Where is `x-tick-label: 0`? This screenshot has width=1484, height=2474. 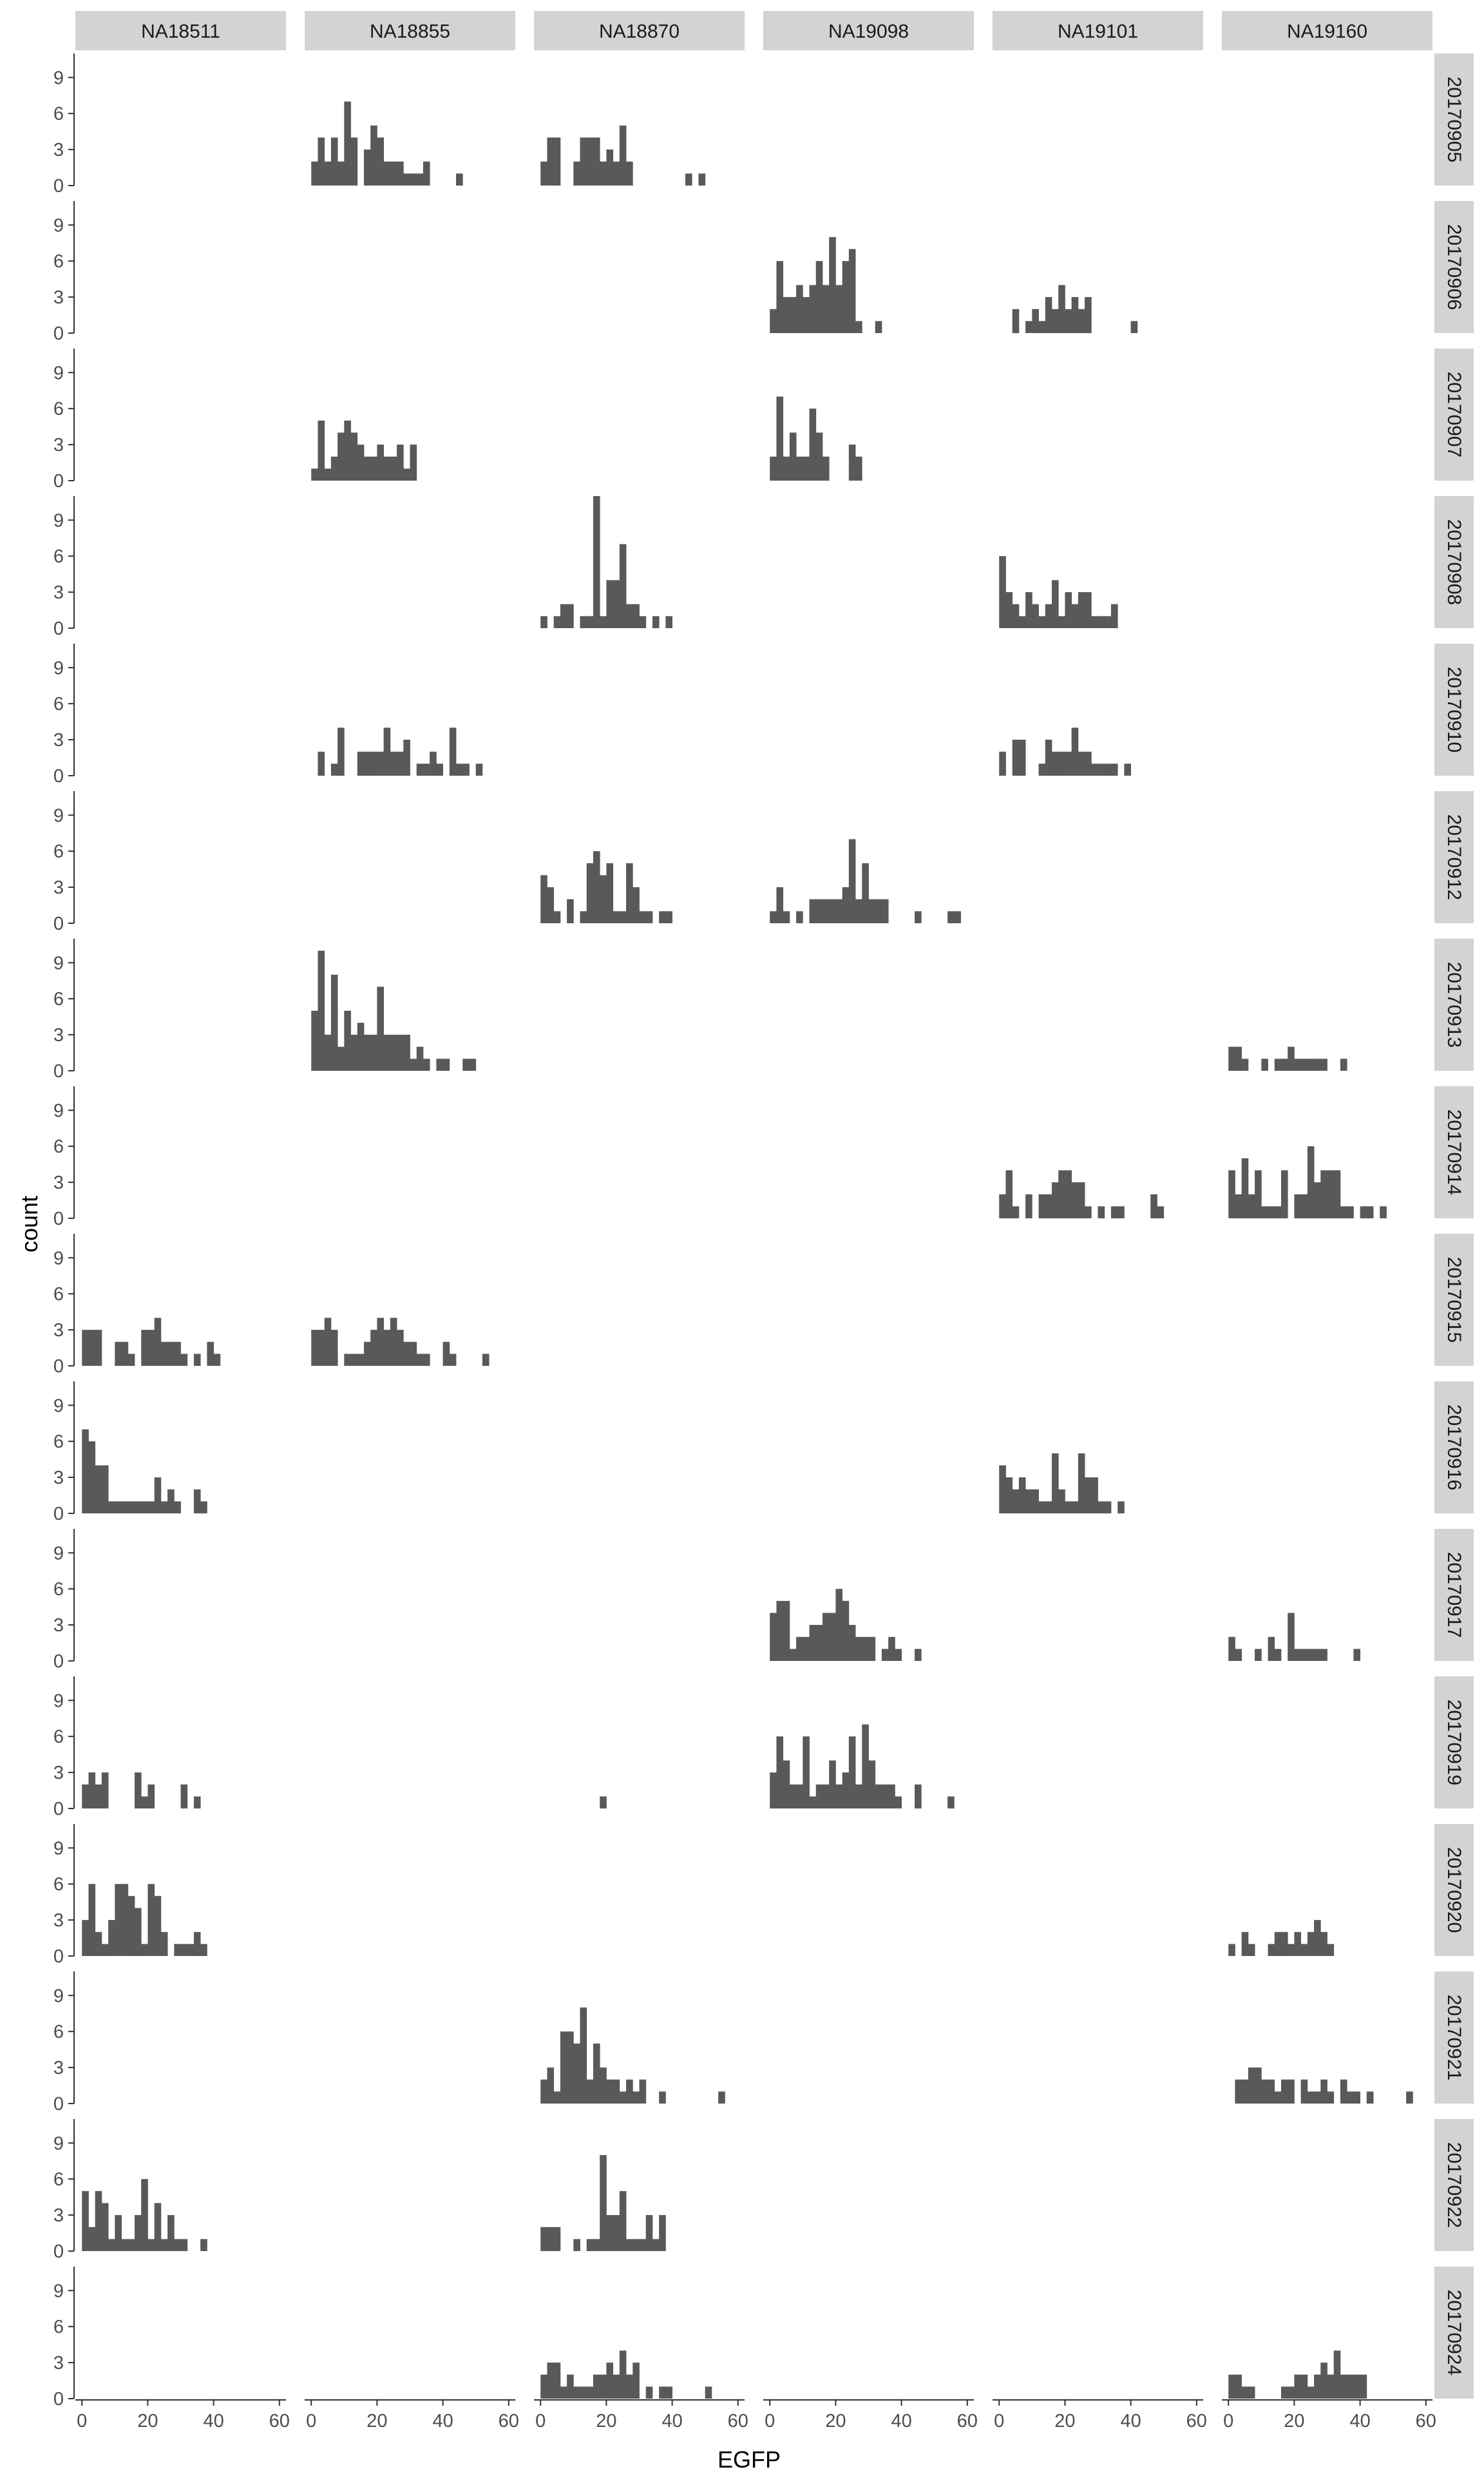 x-tick-label: 0 is located at coordinates (82, 2421).